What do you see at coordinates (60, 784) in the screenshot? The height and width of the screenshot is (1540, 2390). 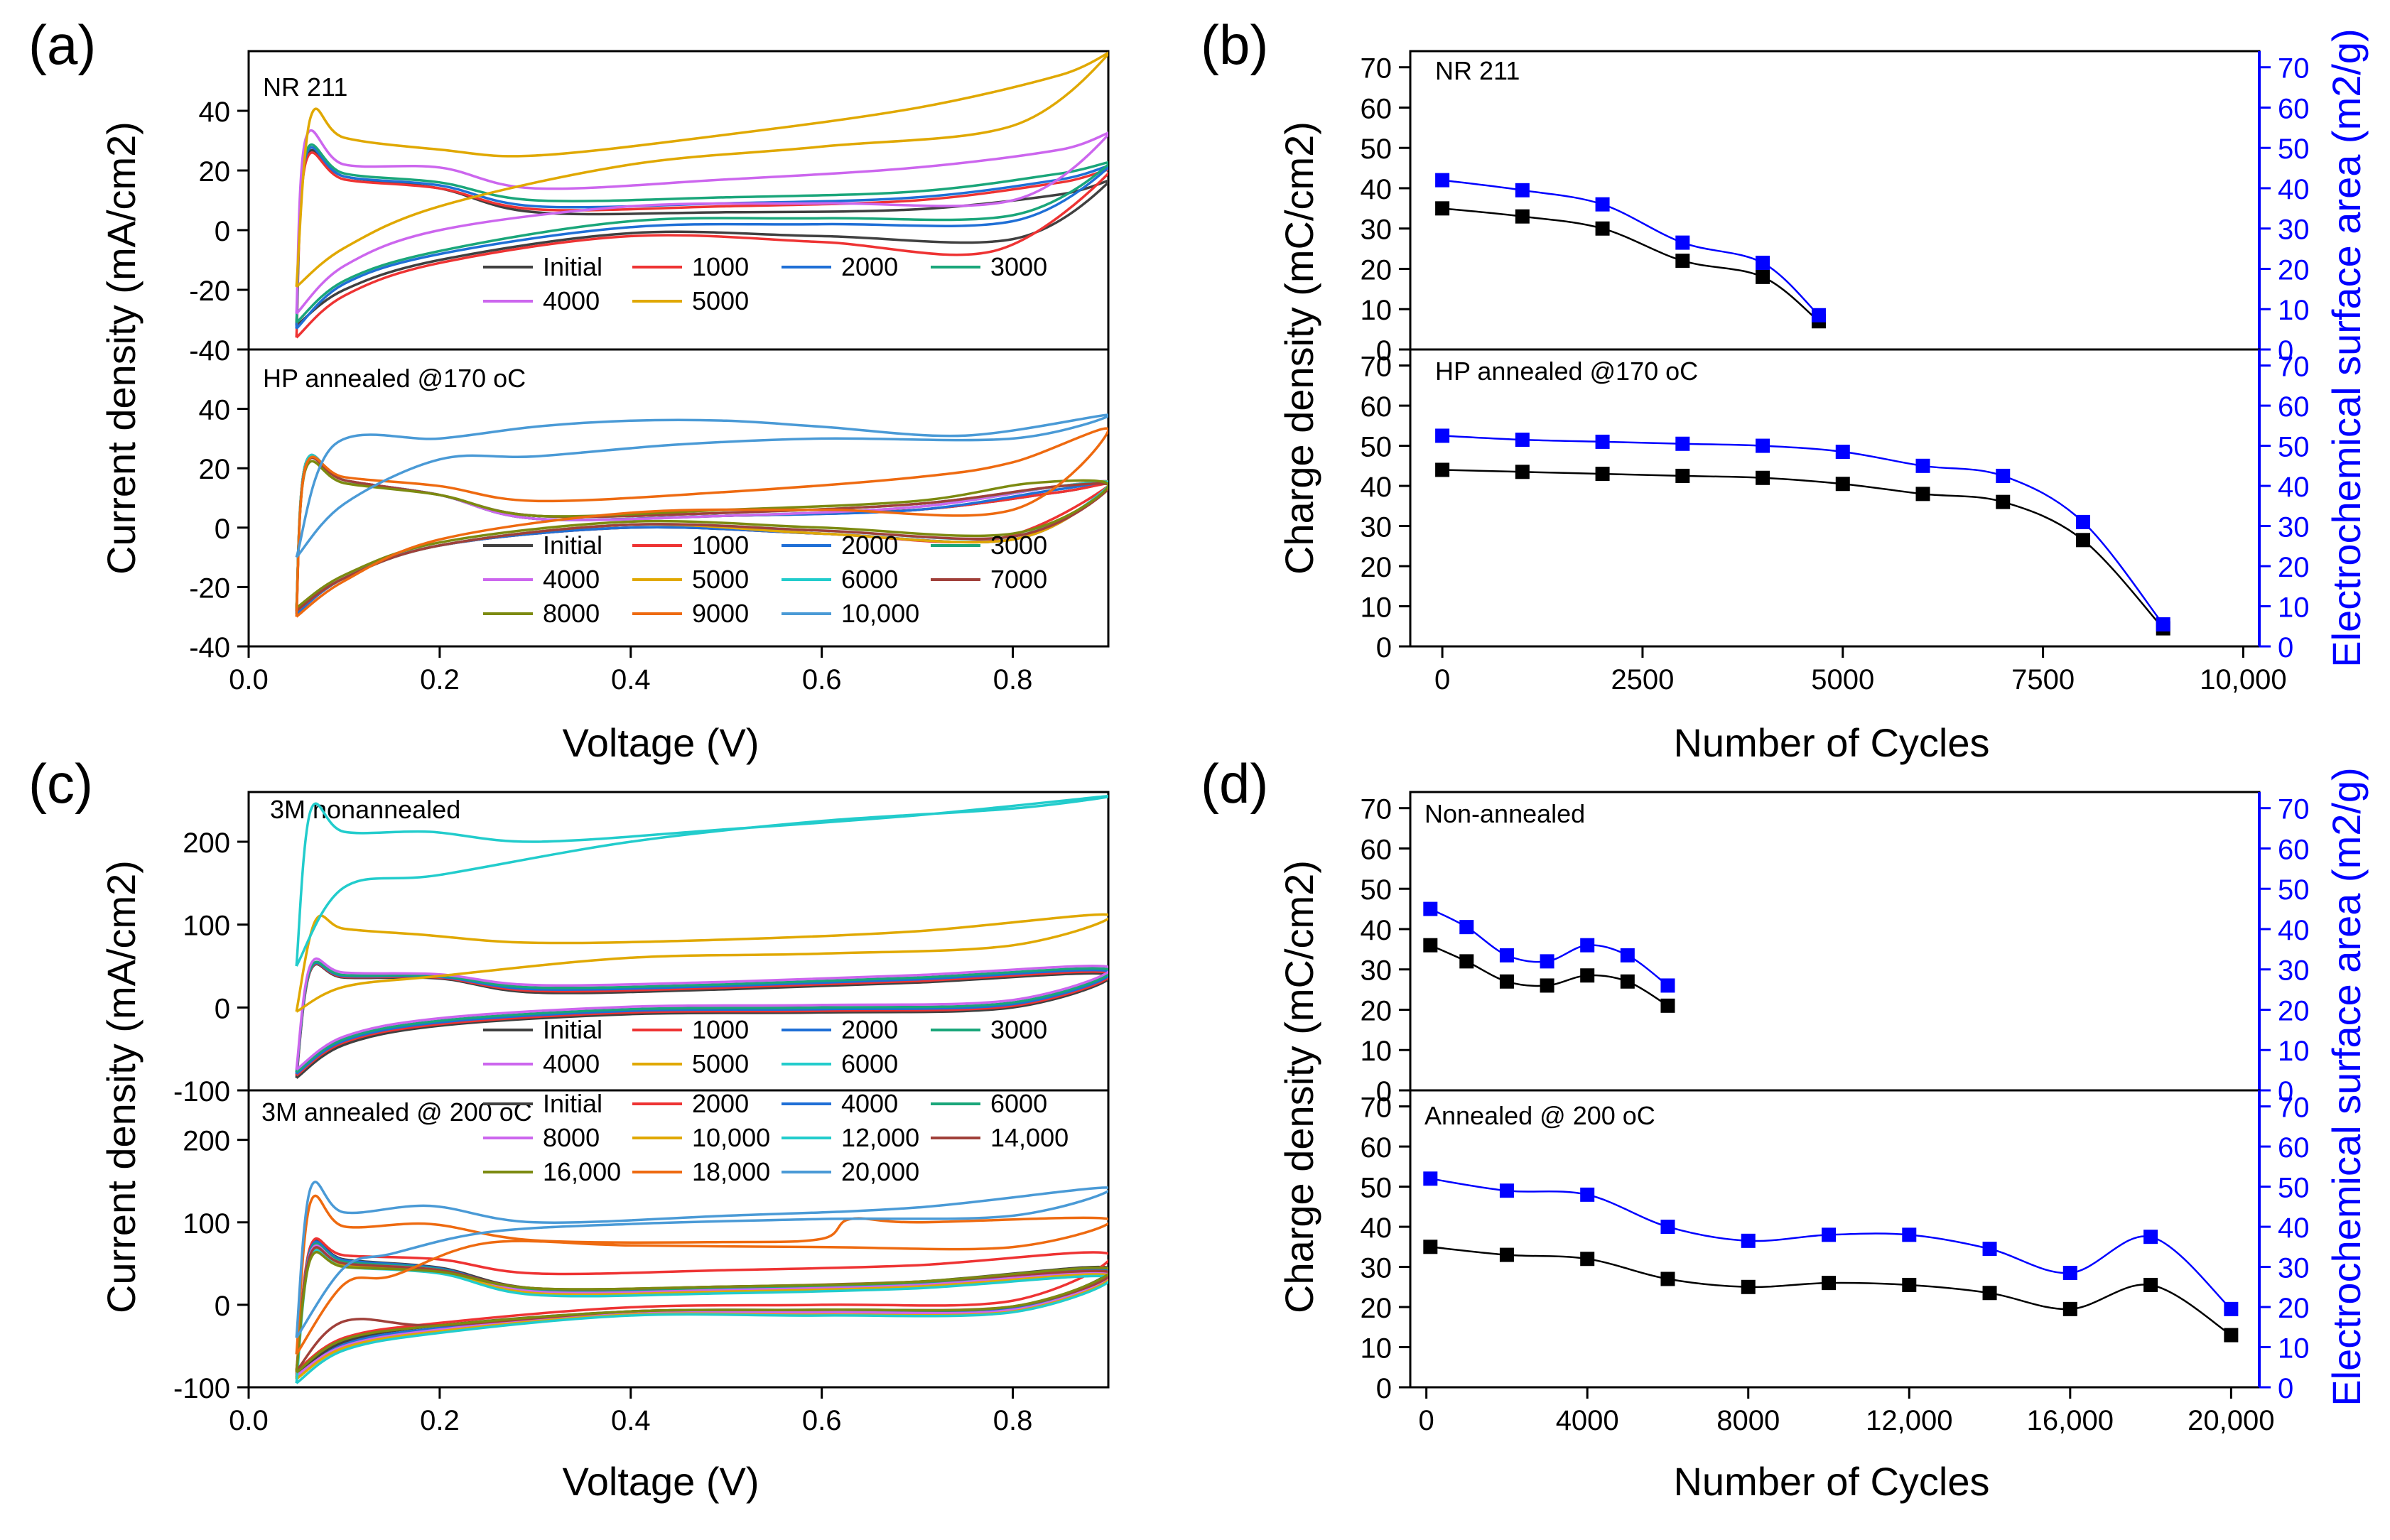 I see `panel-label-c: (c)` at bounding box center [60, 784].